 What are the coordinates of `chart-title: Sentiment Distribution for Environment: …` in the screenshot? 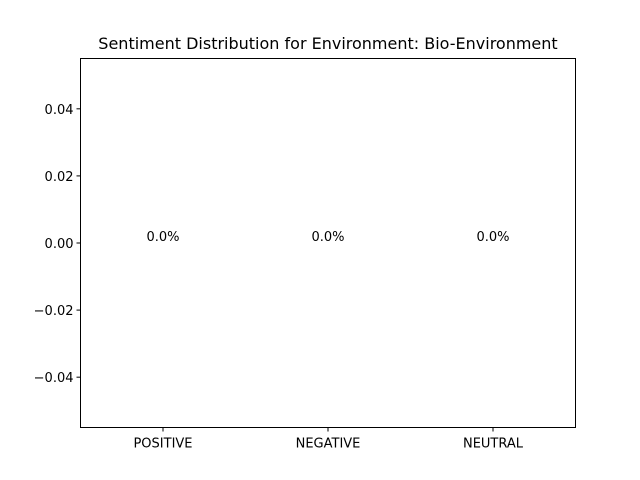 It's located at (327, 43).